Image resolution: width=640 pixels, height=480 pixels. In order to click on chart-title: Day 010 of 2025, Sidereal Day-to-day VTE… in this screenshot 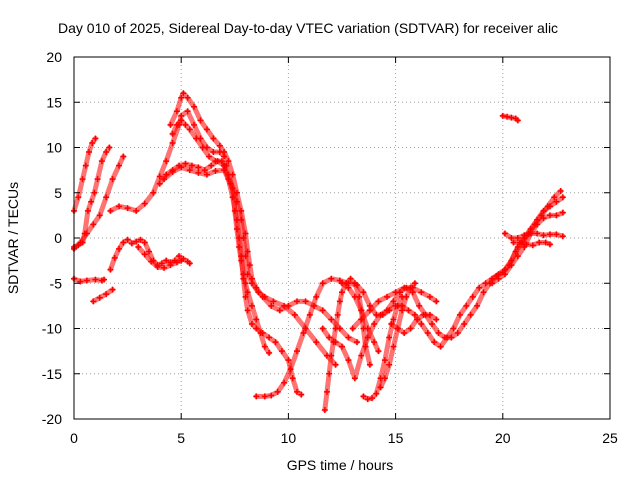, I will do `click(308, 28)`.